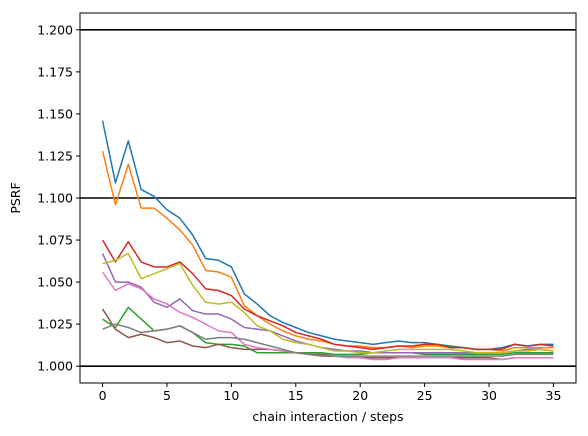  What do you see at coordinates (554, 395) in the screenshot?
I see `x-tick-label: 35` at bounding box center [554, 395].